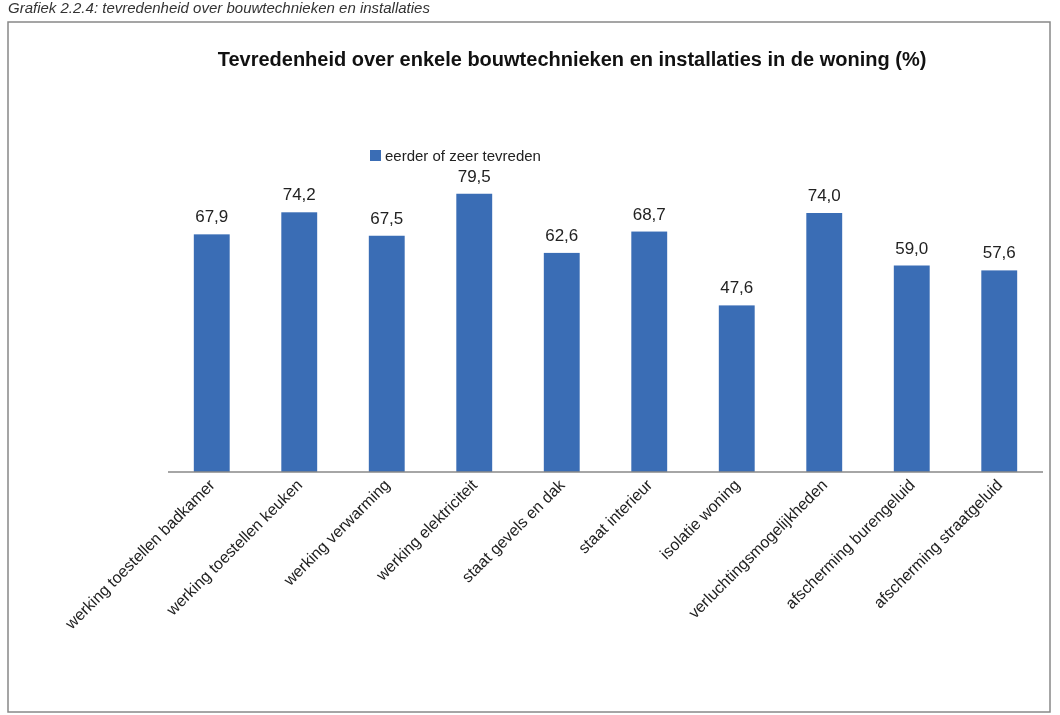 This screenshot has width=1060, height=715. I want to click on data-label: 47,6, so click(737, 288).